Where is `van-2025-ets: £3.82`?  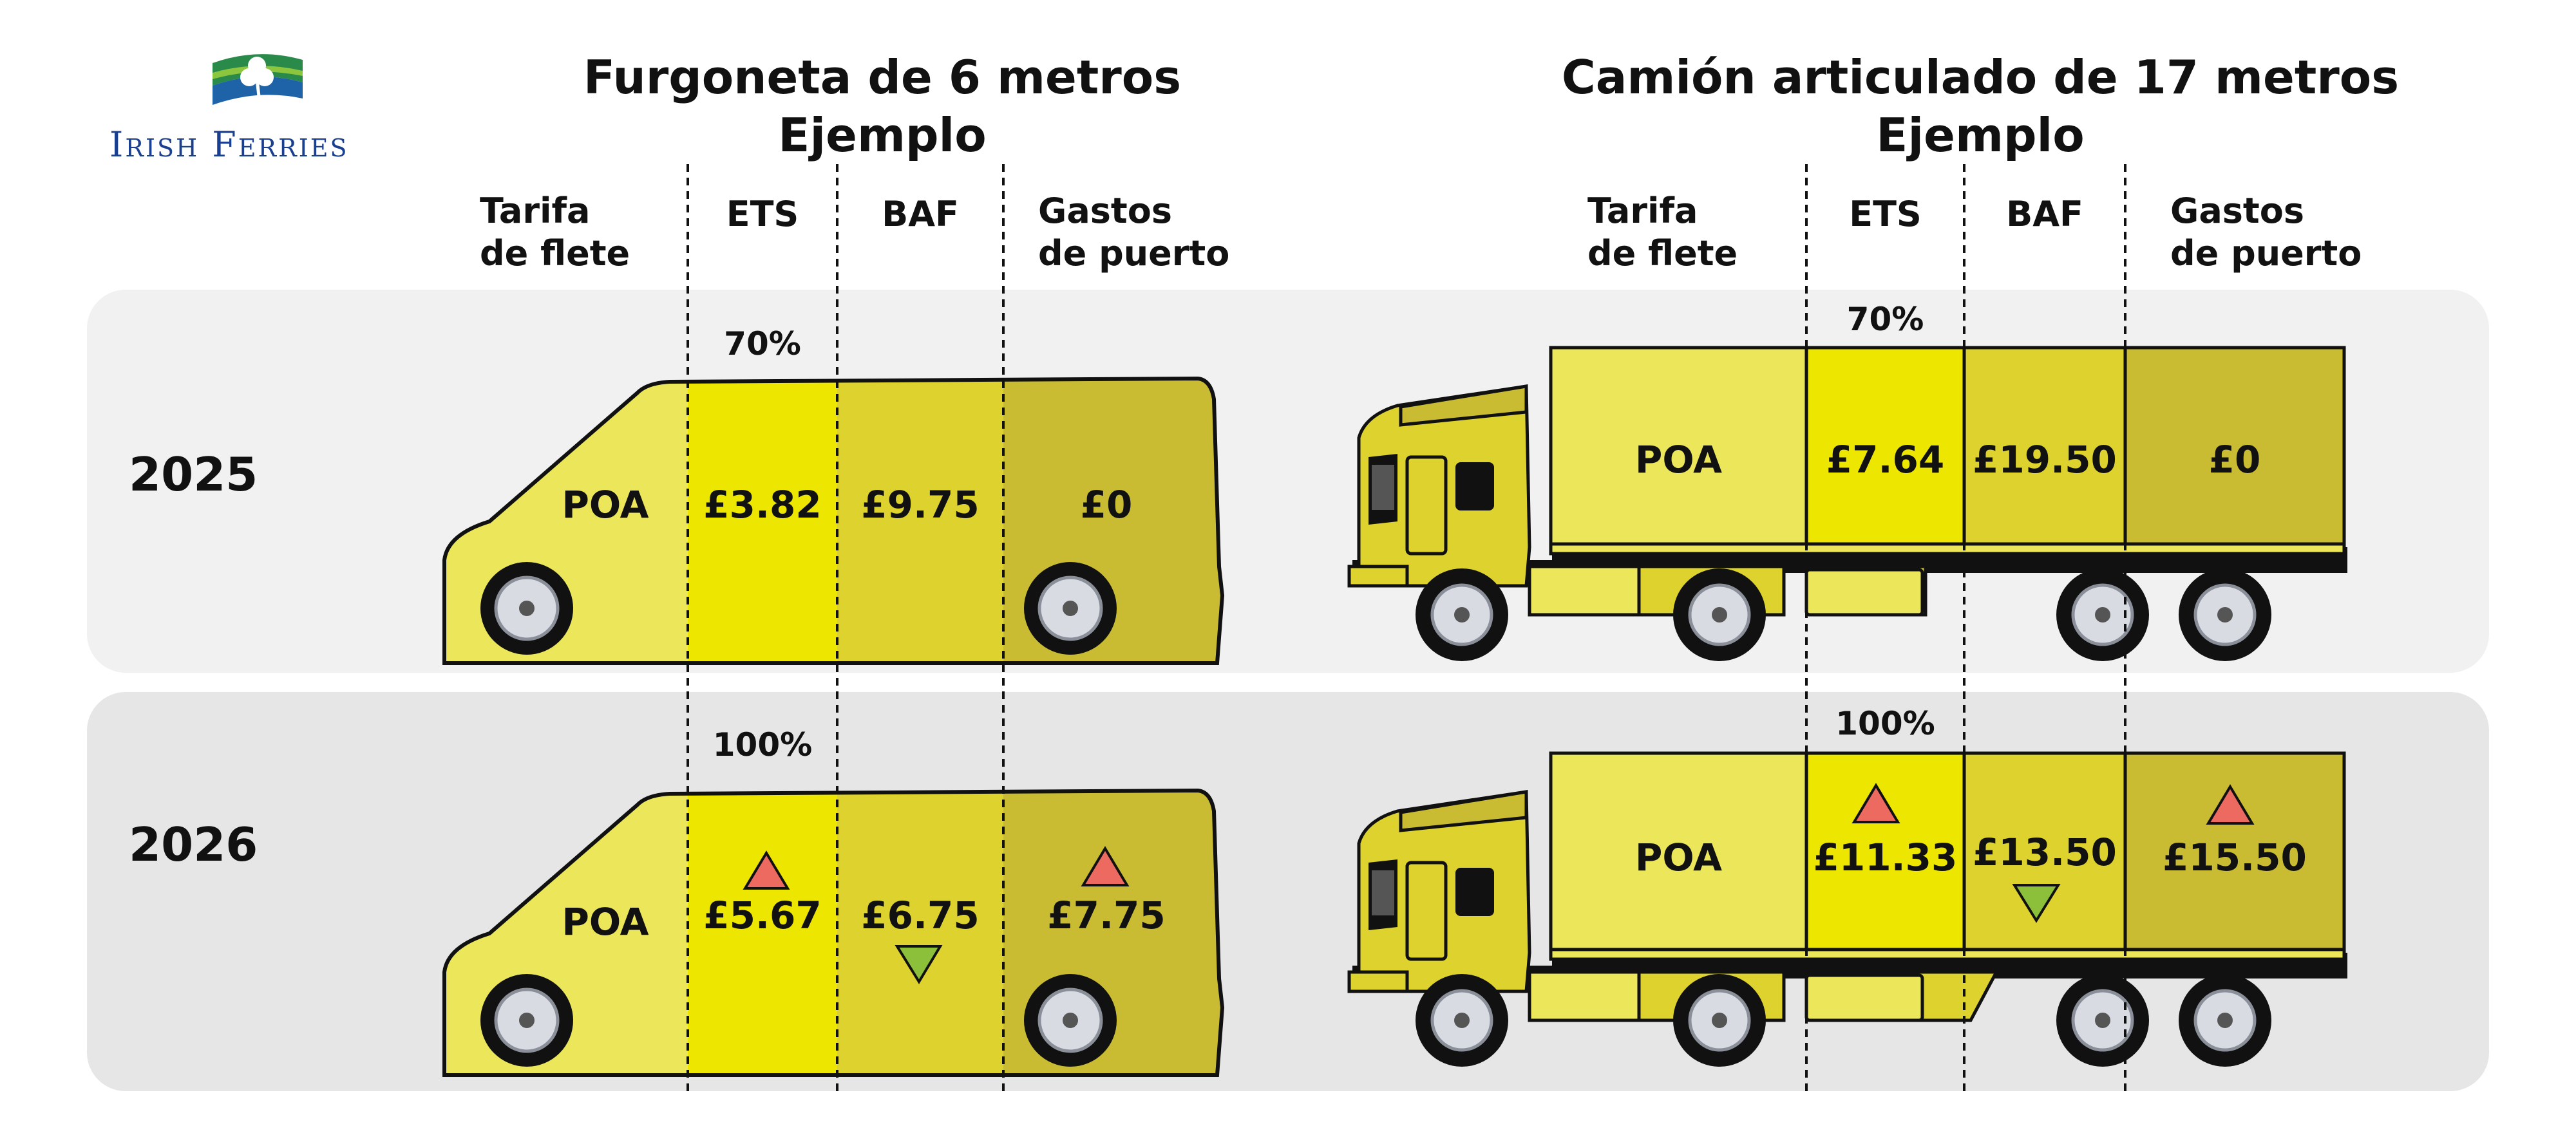
van-2025-ets: £3.82 is located at coordinates (762, 505).